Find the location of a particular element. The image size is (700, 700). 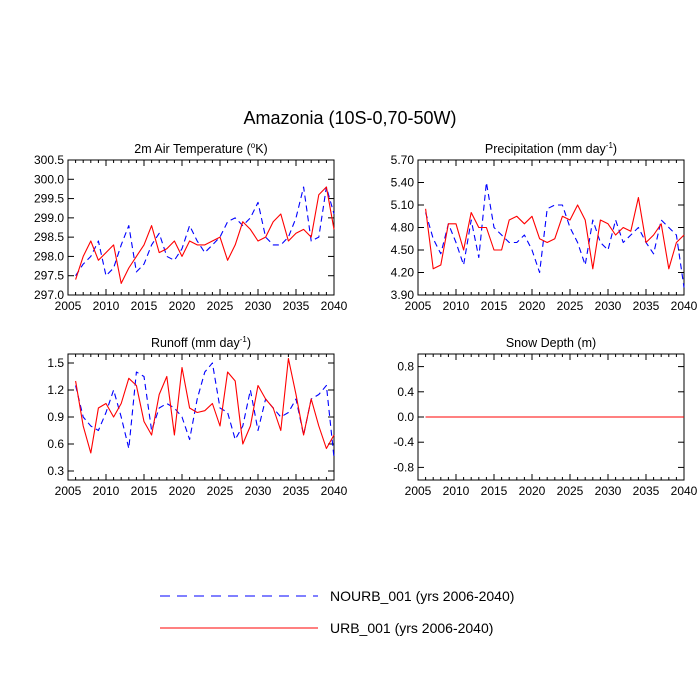

y-tick-label: 0.6 is located at coordinates (55, 444).